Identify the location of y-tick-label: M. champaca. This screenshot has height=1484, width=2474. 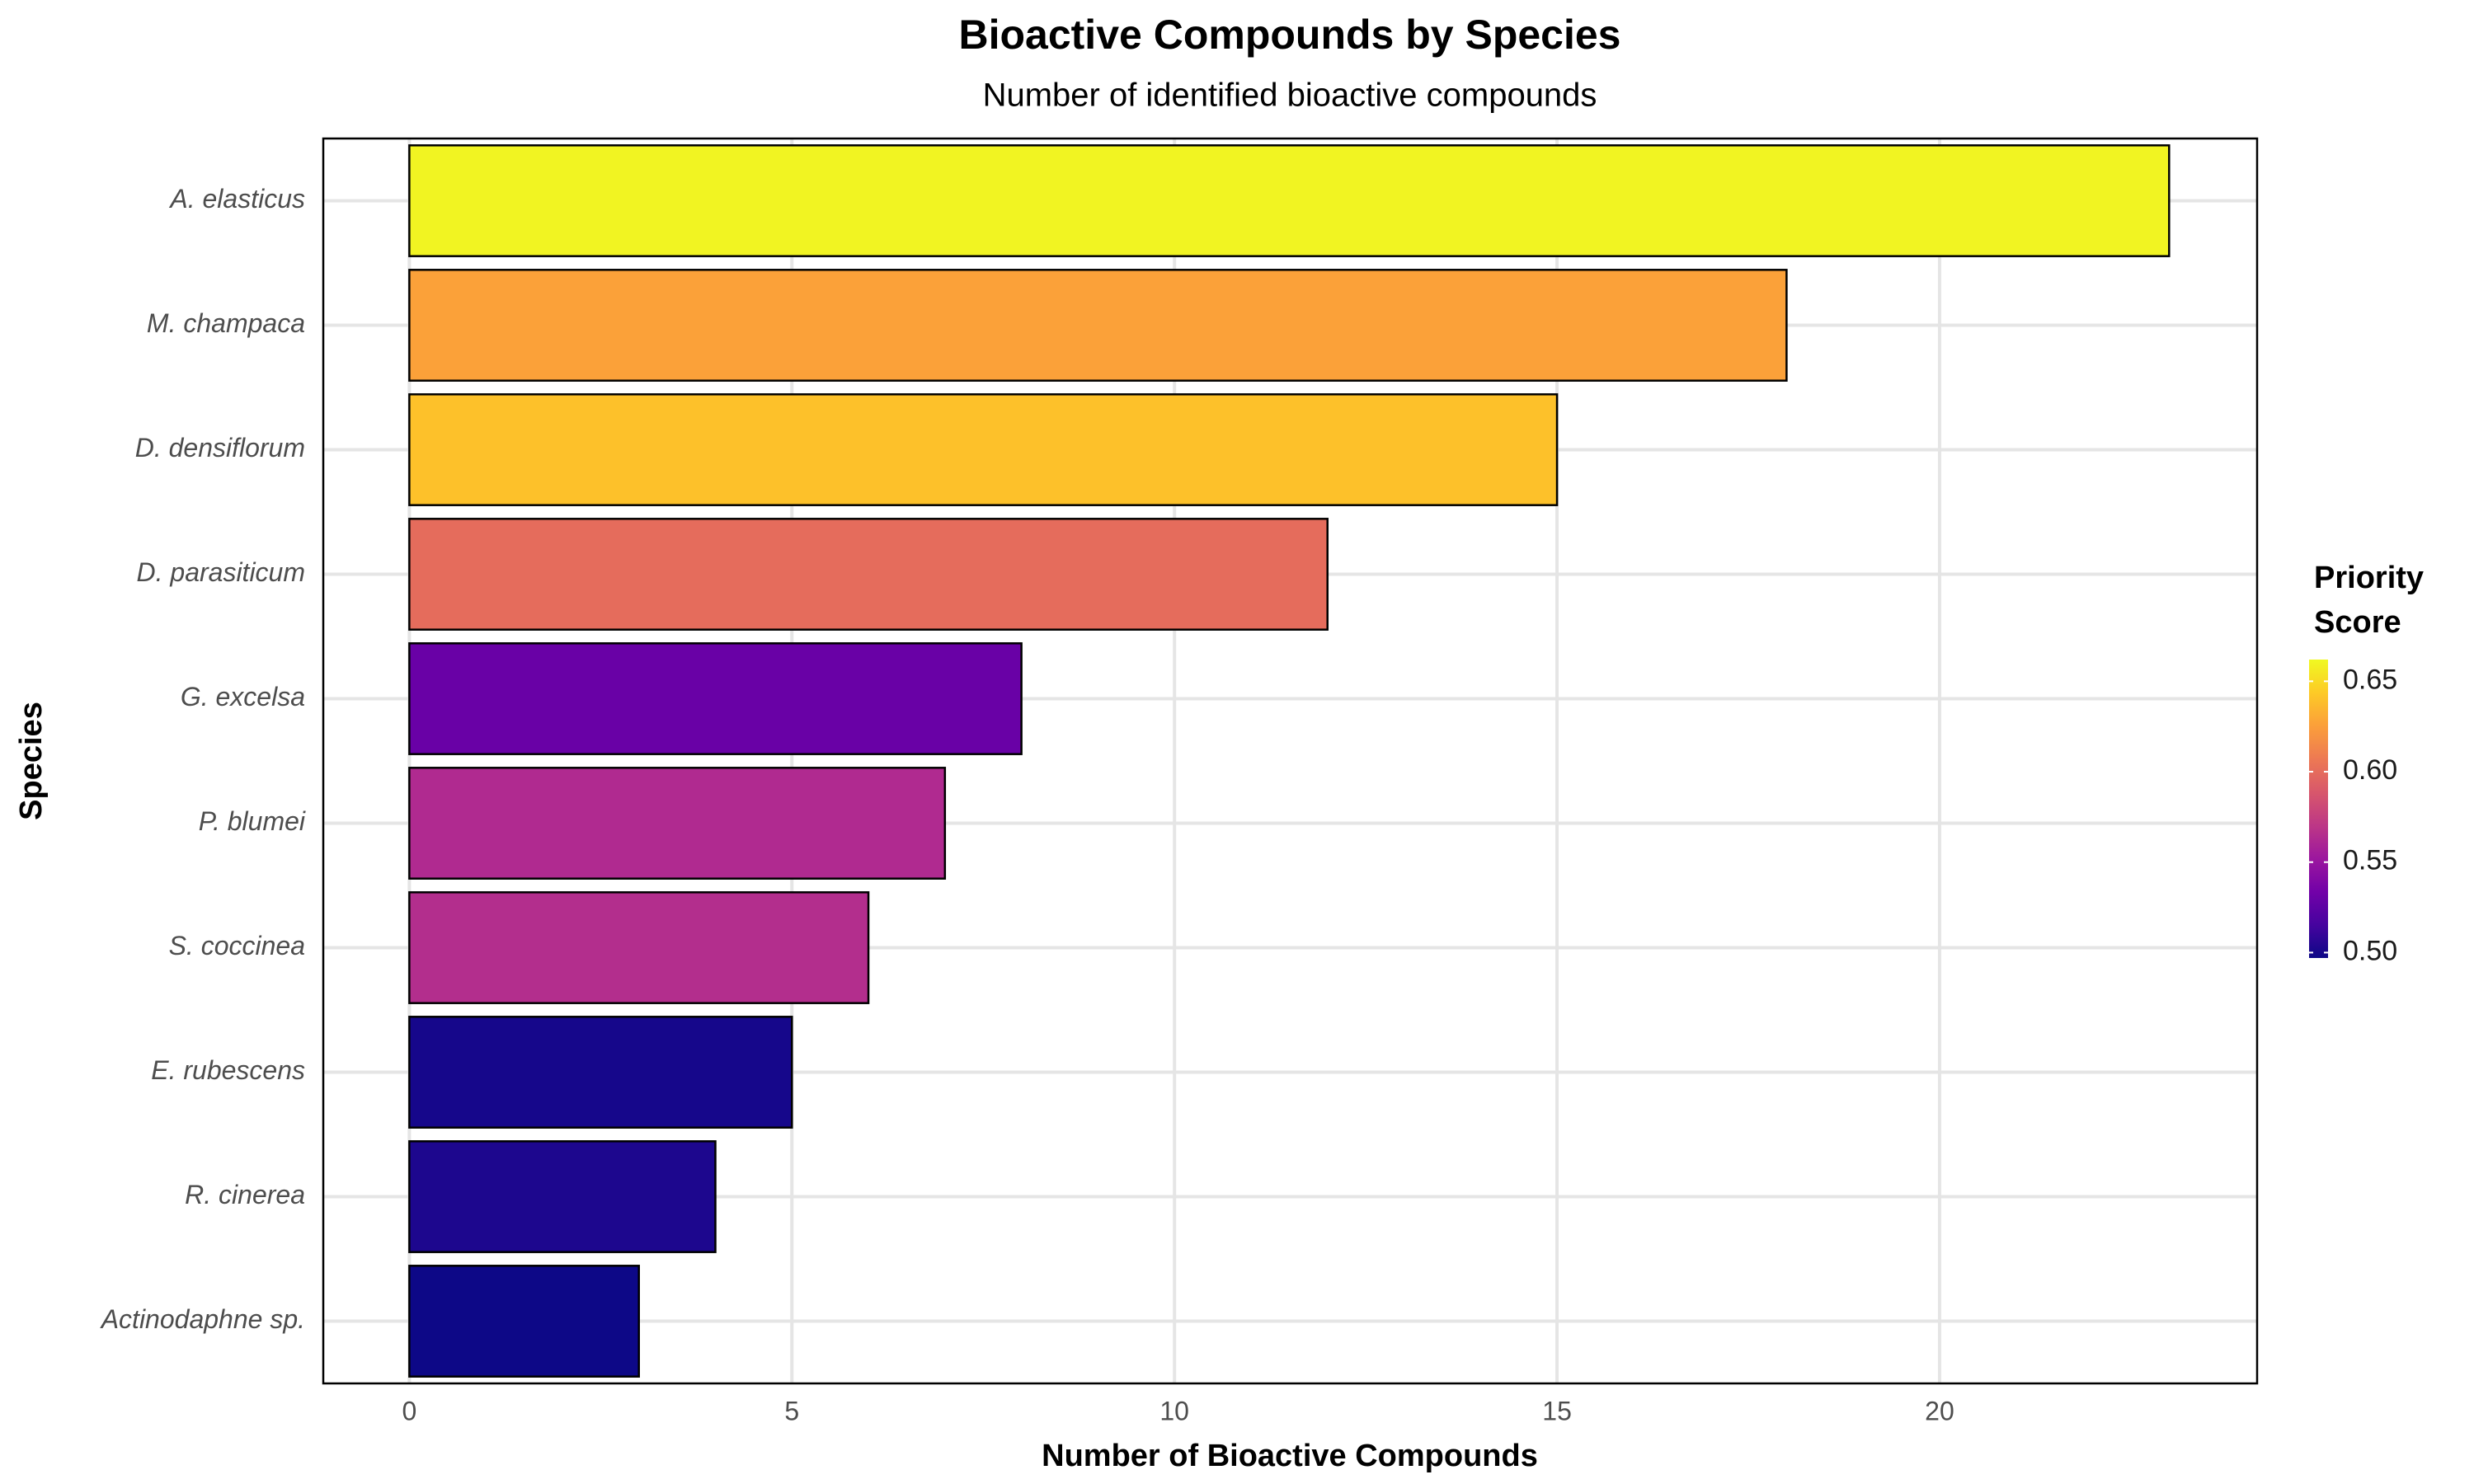
(226, 323).